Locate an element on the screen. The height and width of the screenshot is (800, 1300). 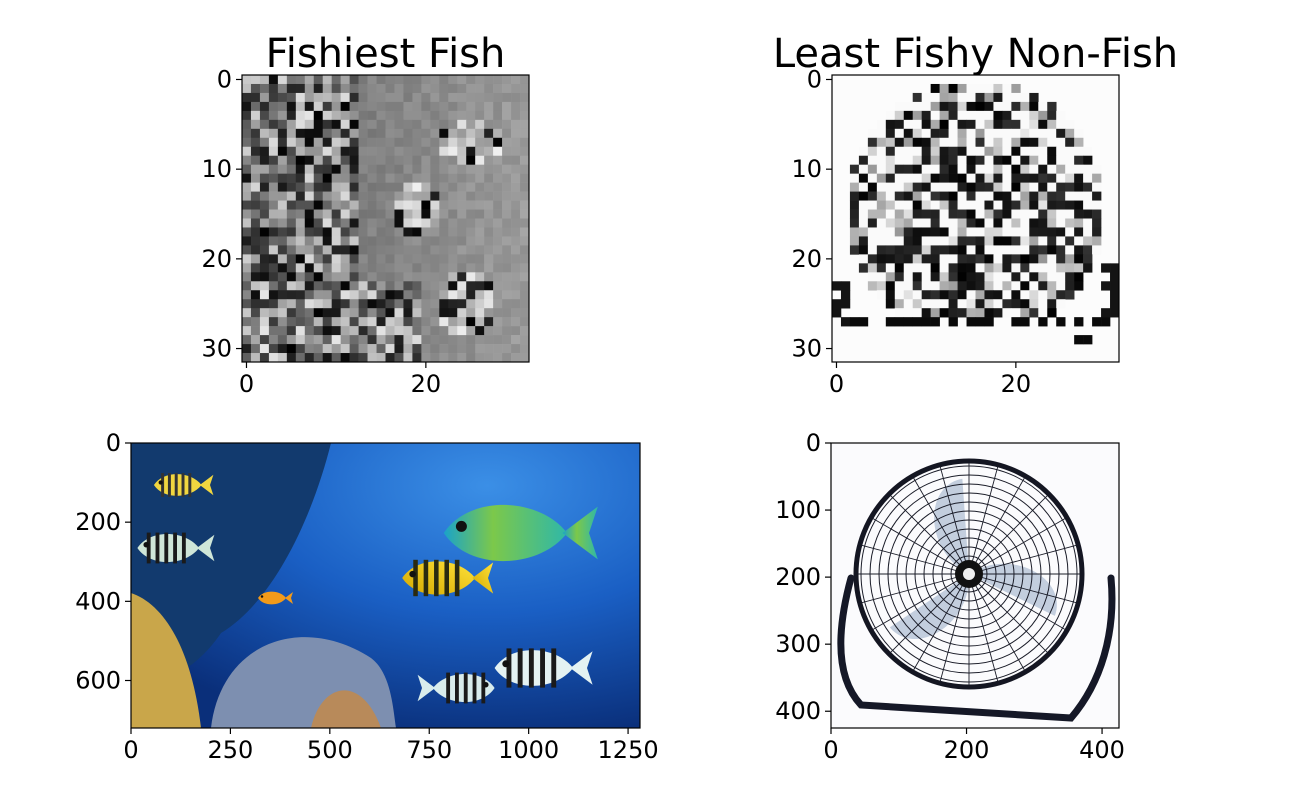
x-tick-label: 0 is located at coordinates (130, 750).